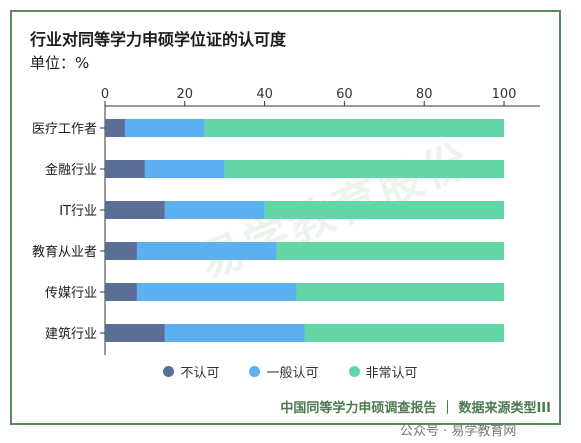 This screenshot has height=443, width=581. I want to click on x-tick-label: 60, so click(344, 94).